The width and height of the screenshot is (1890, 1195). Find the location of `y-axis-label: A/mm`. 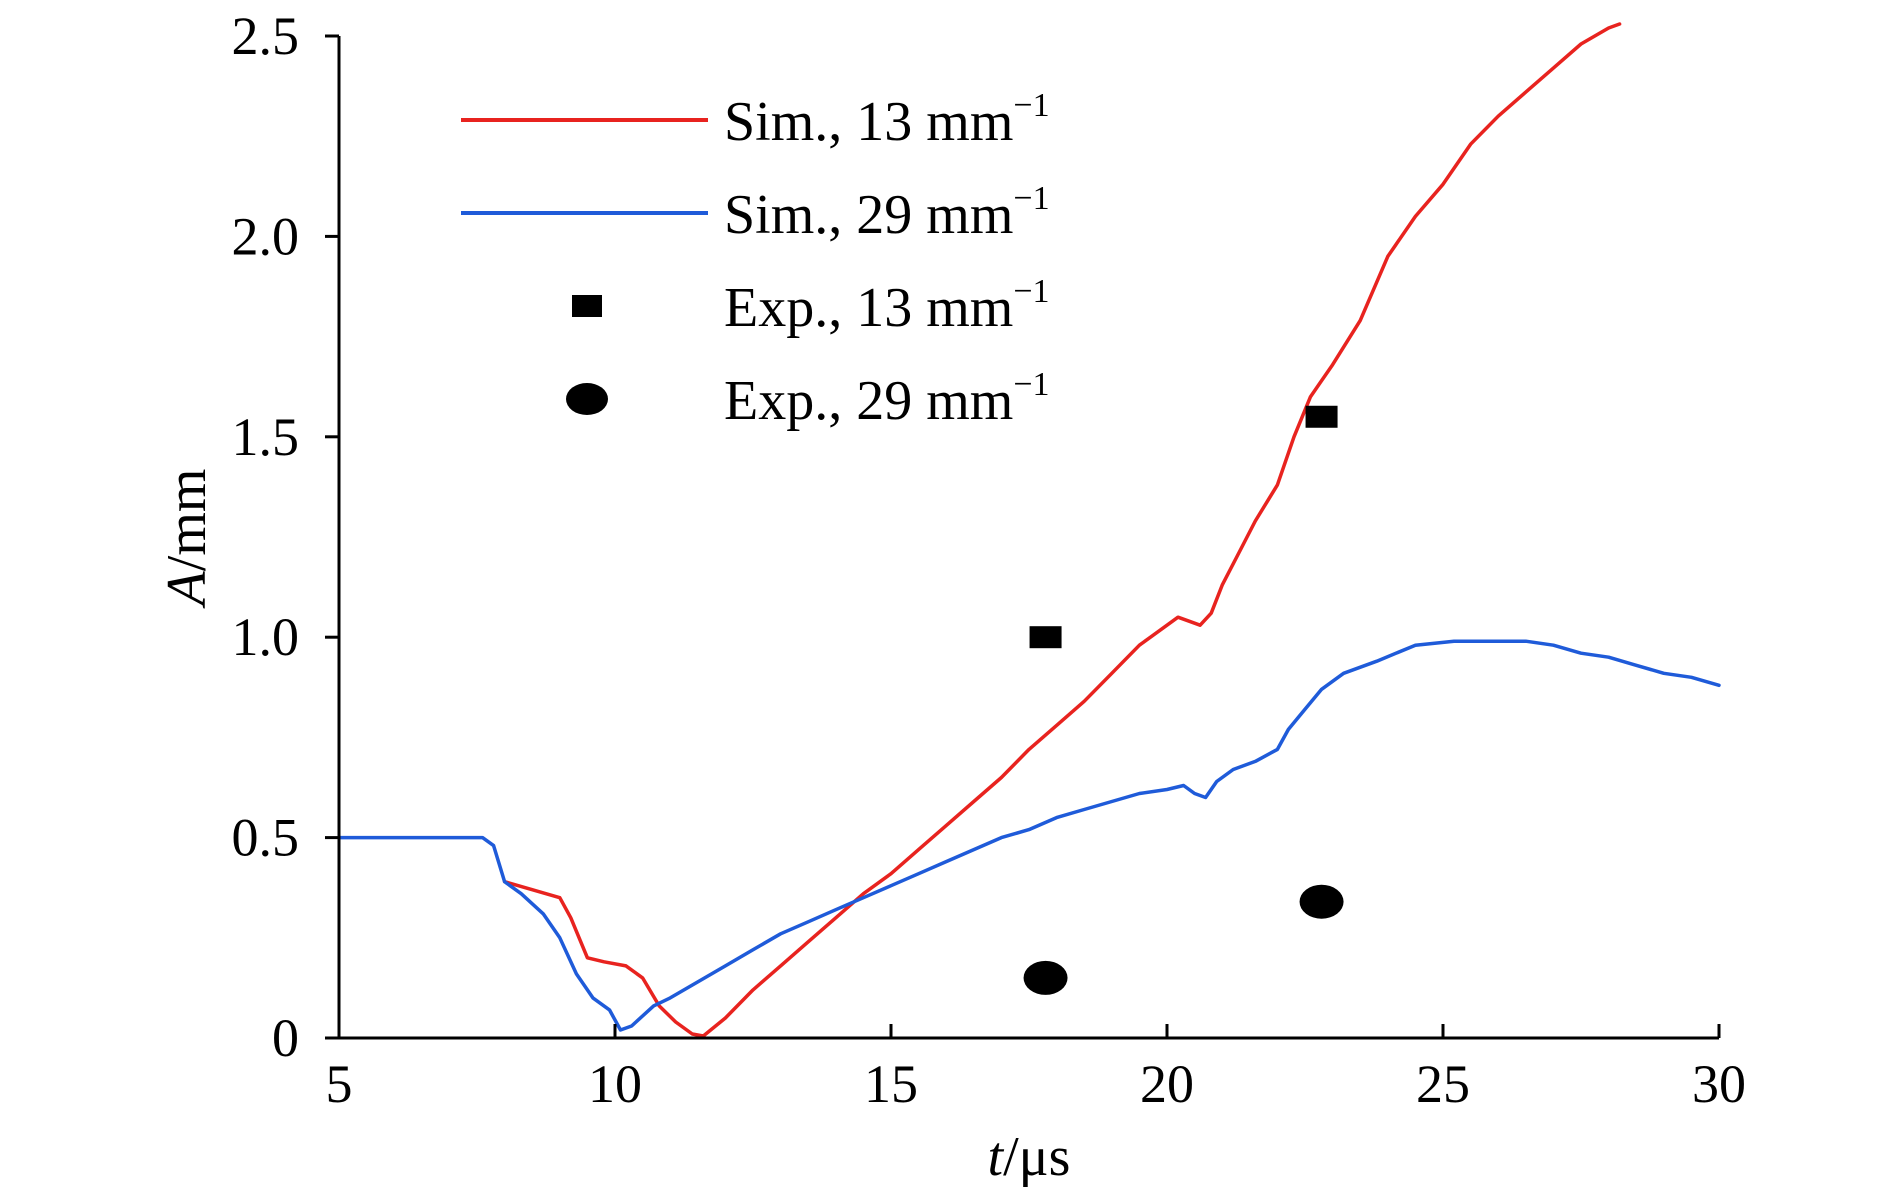

y-axis-label: A/mm is located at coordinates (187, 539).